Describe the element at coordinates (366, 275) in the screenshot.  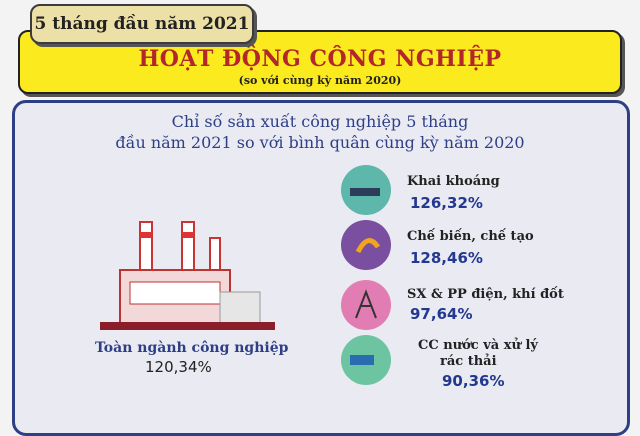
I see `icons` at that location.